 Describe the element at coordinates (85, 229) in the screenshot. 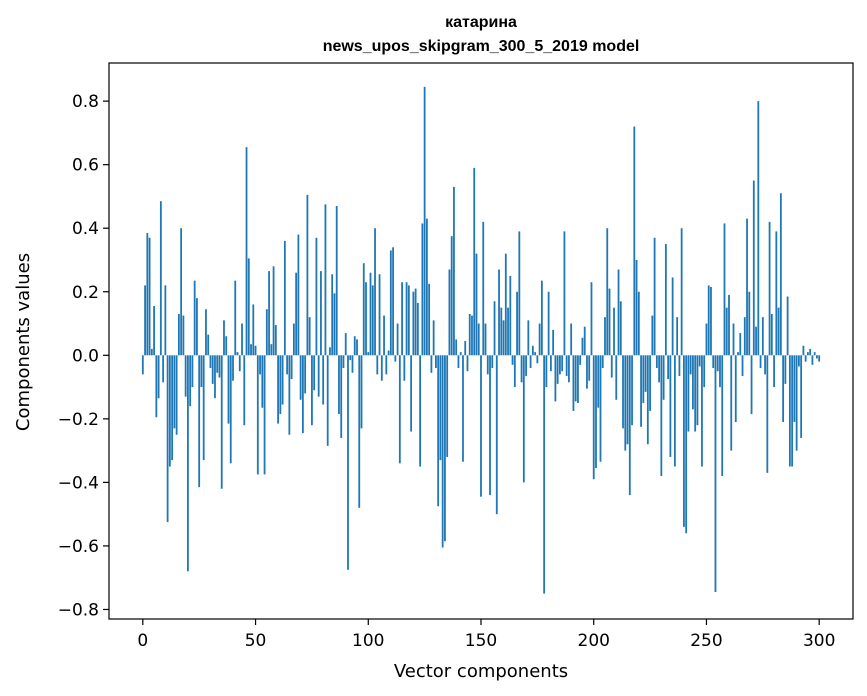

I see `y-tick-label: 0.4` at that location.